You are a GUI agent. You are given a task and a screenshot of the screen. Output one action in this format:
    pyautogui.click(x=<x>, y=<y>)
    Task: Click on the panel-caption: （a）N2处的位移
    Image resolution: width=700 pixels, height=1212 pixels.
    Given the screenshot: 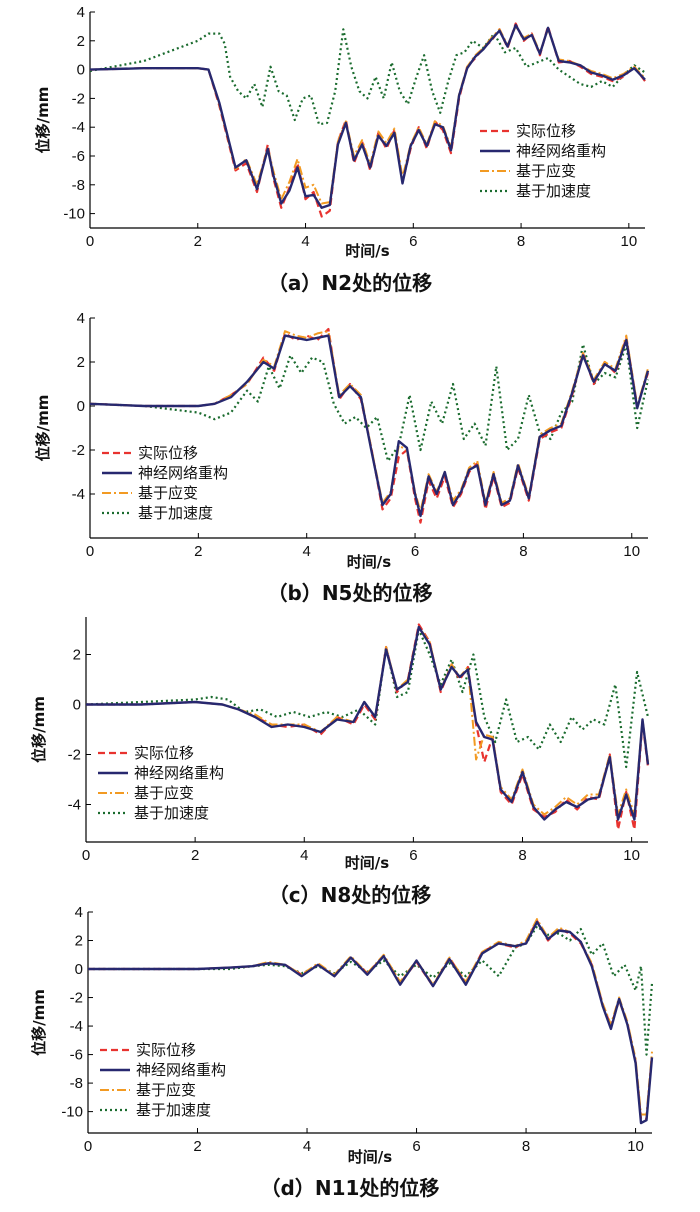 What is the action you would take?
    pyautogui.click(x=350, y=283)
    